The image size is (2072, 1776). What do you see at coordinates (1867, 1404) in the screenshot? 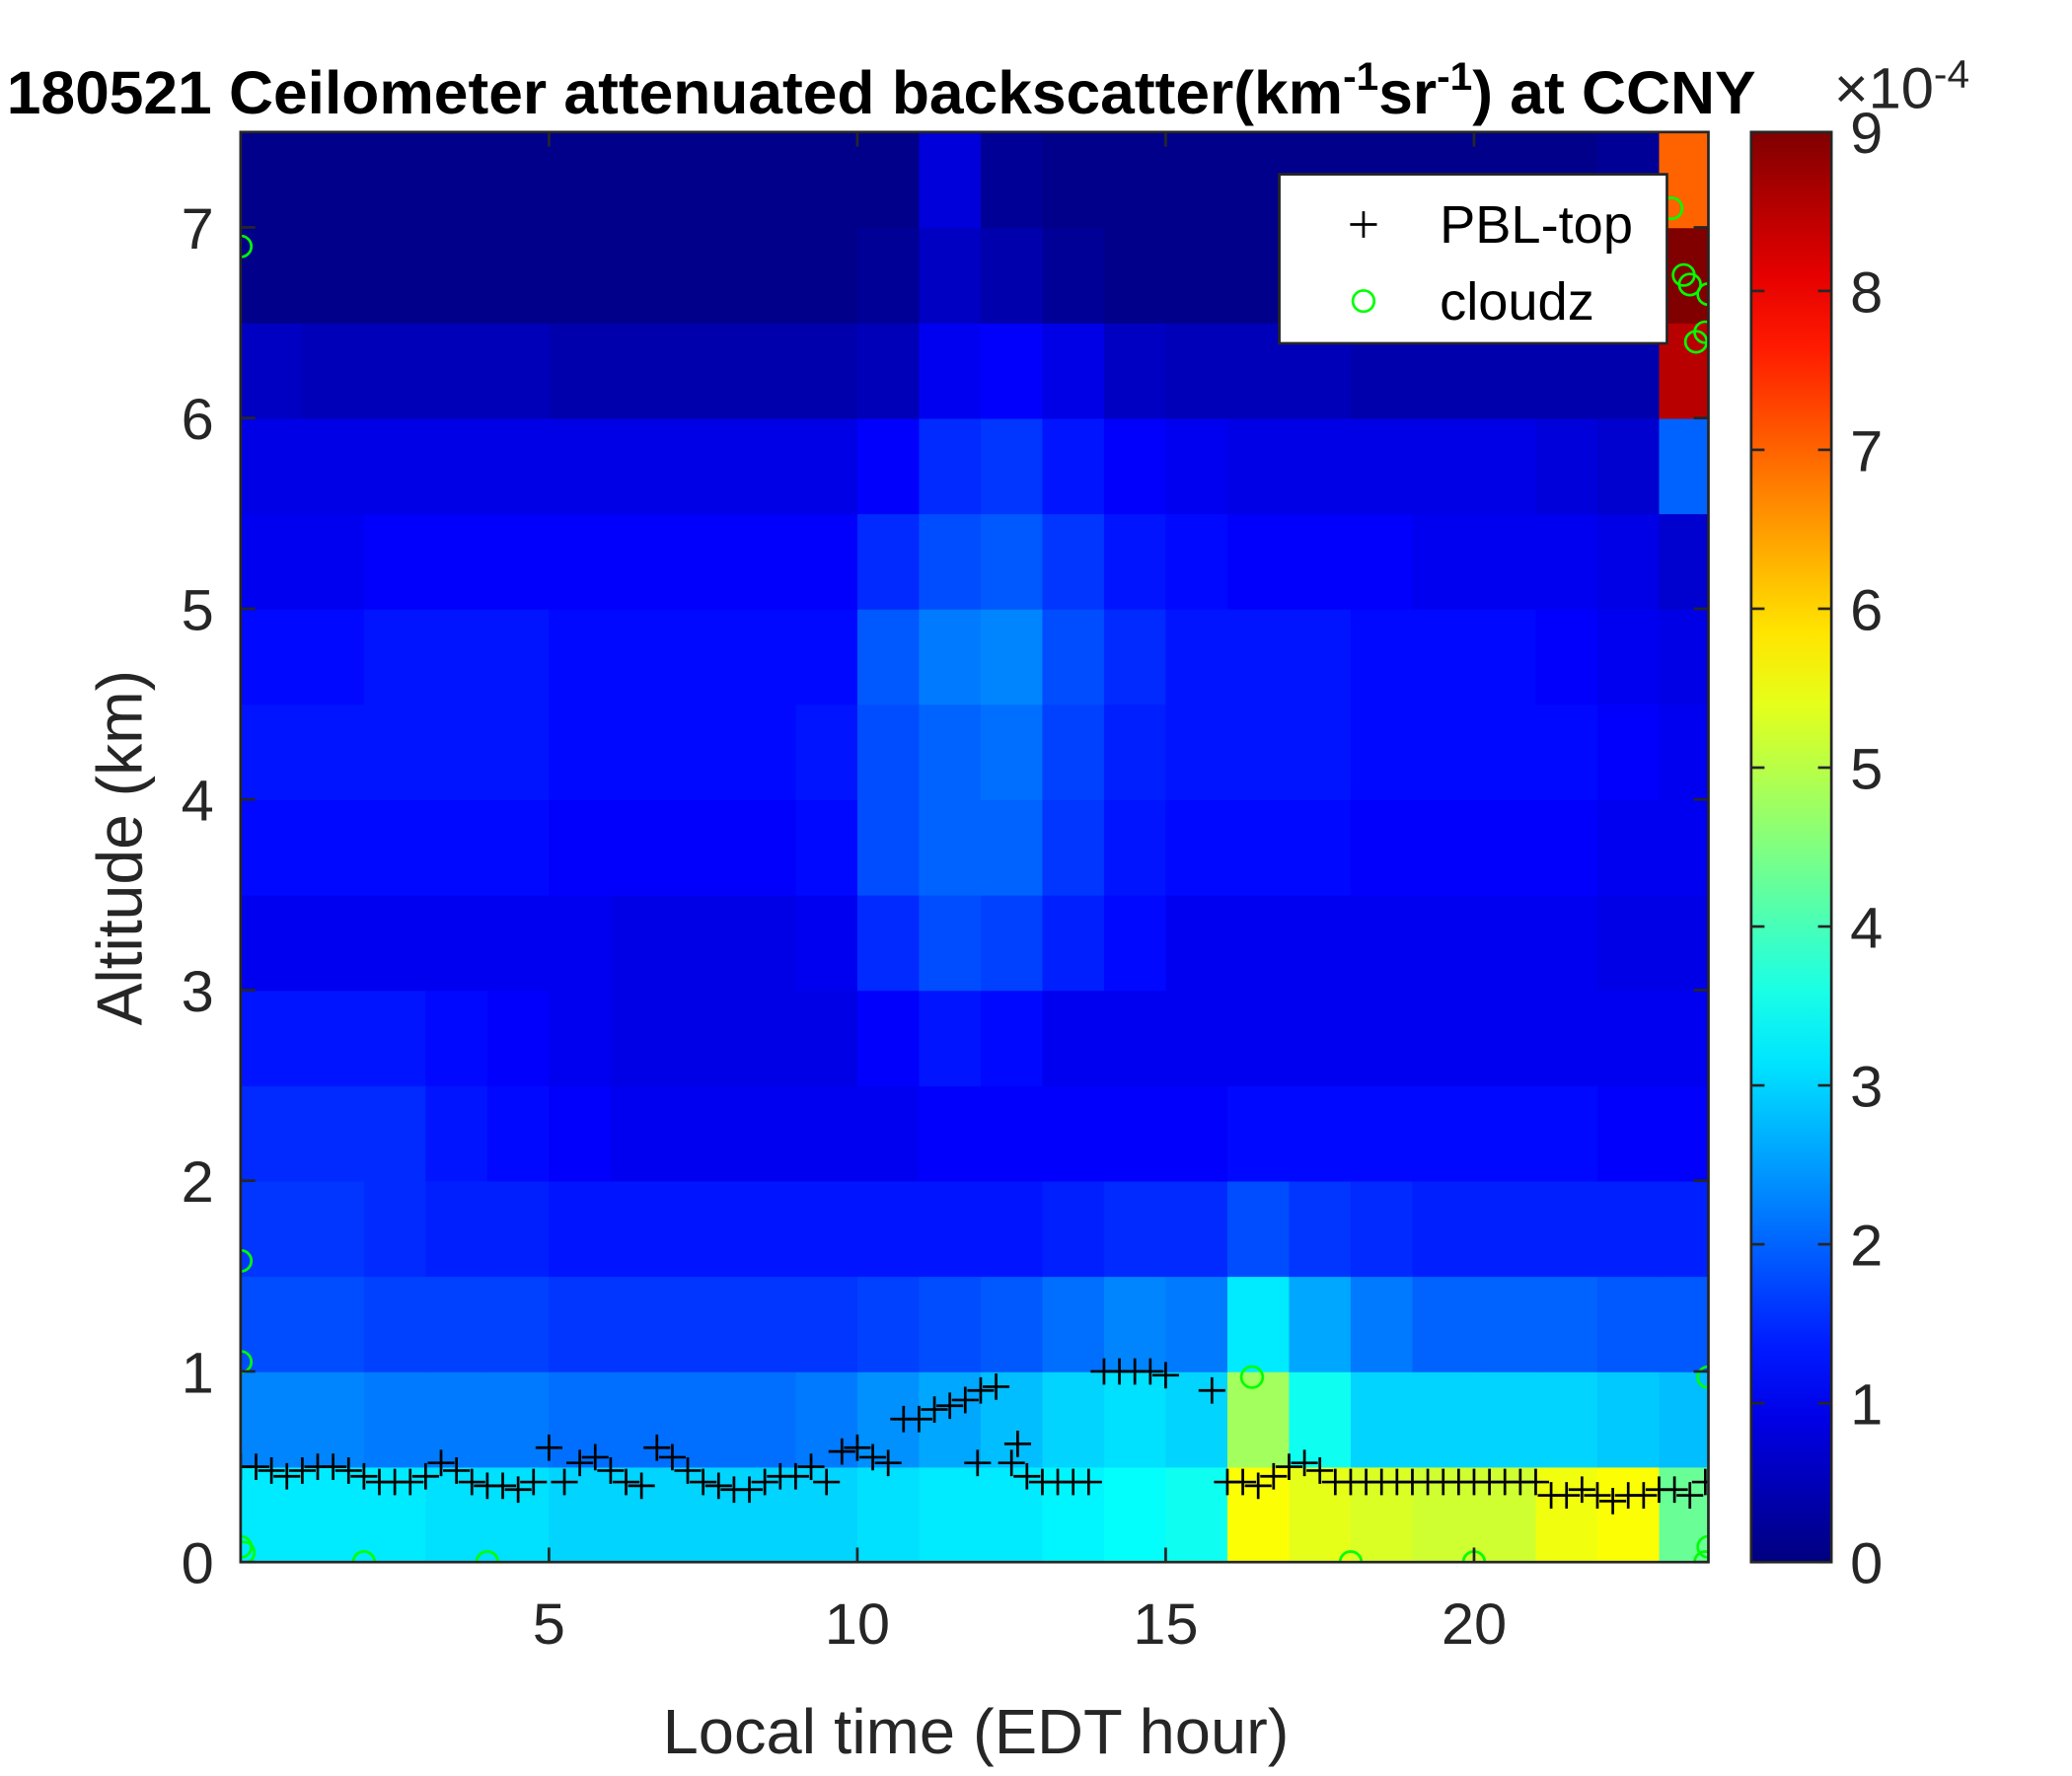
I see `colorbar-tick-label: 1` at bounding box center [1867, 1404].